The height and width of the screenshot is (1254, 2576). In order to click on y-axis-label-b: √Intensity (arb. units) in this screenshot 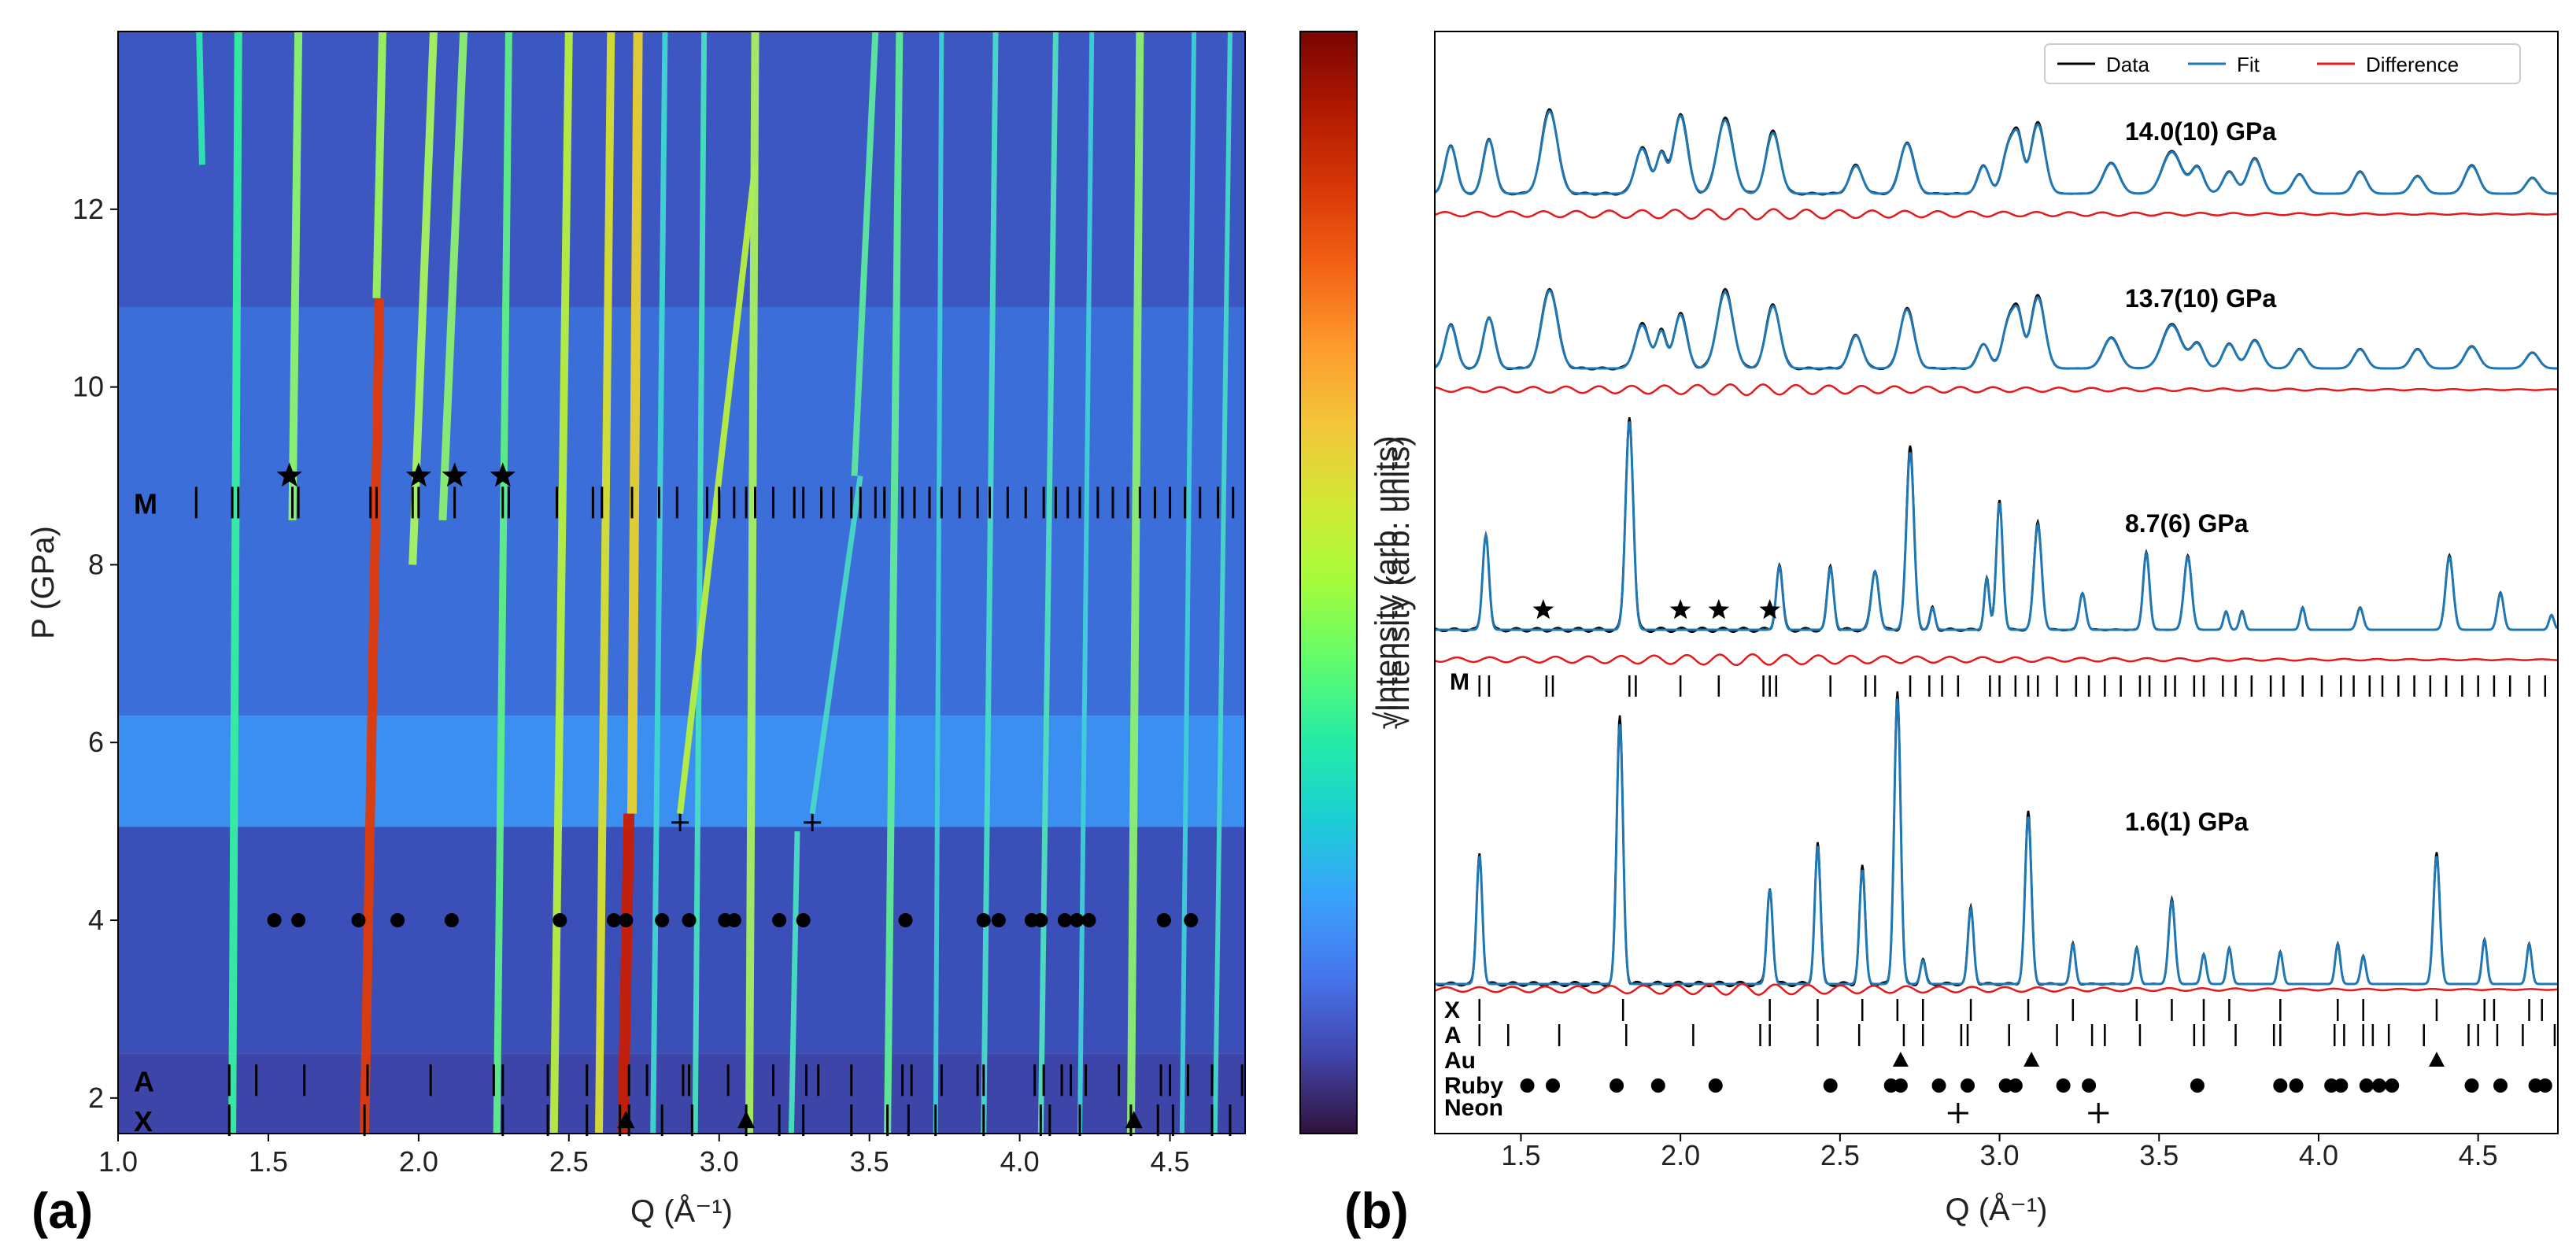, I will do `click(1398, 582)`.